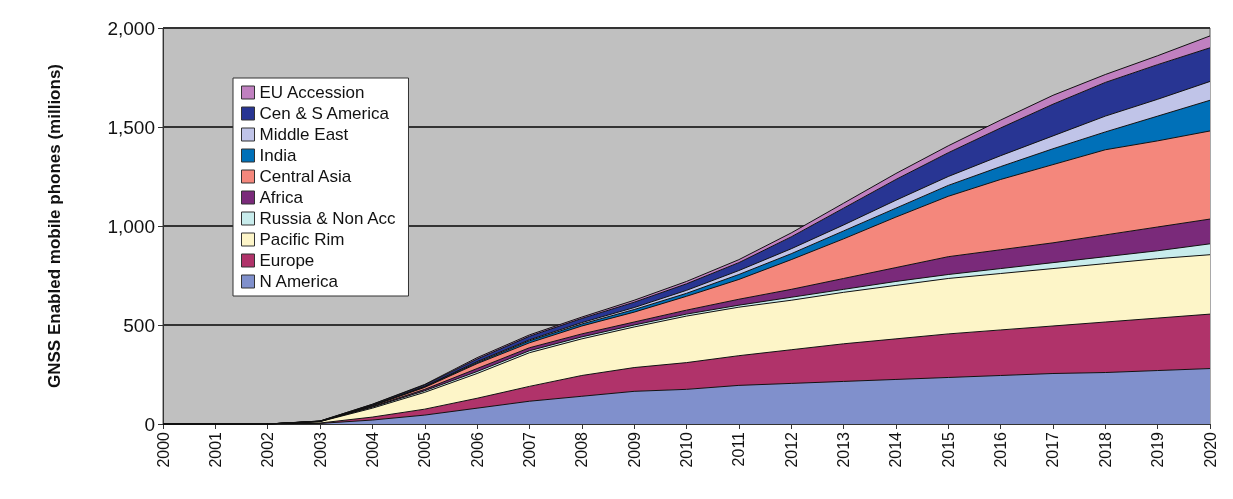 The image size is (1233, 499). I want to click on legend-label: India, so click(278, 155).